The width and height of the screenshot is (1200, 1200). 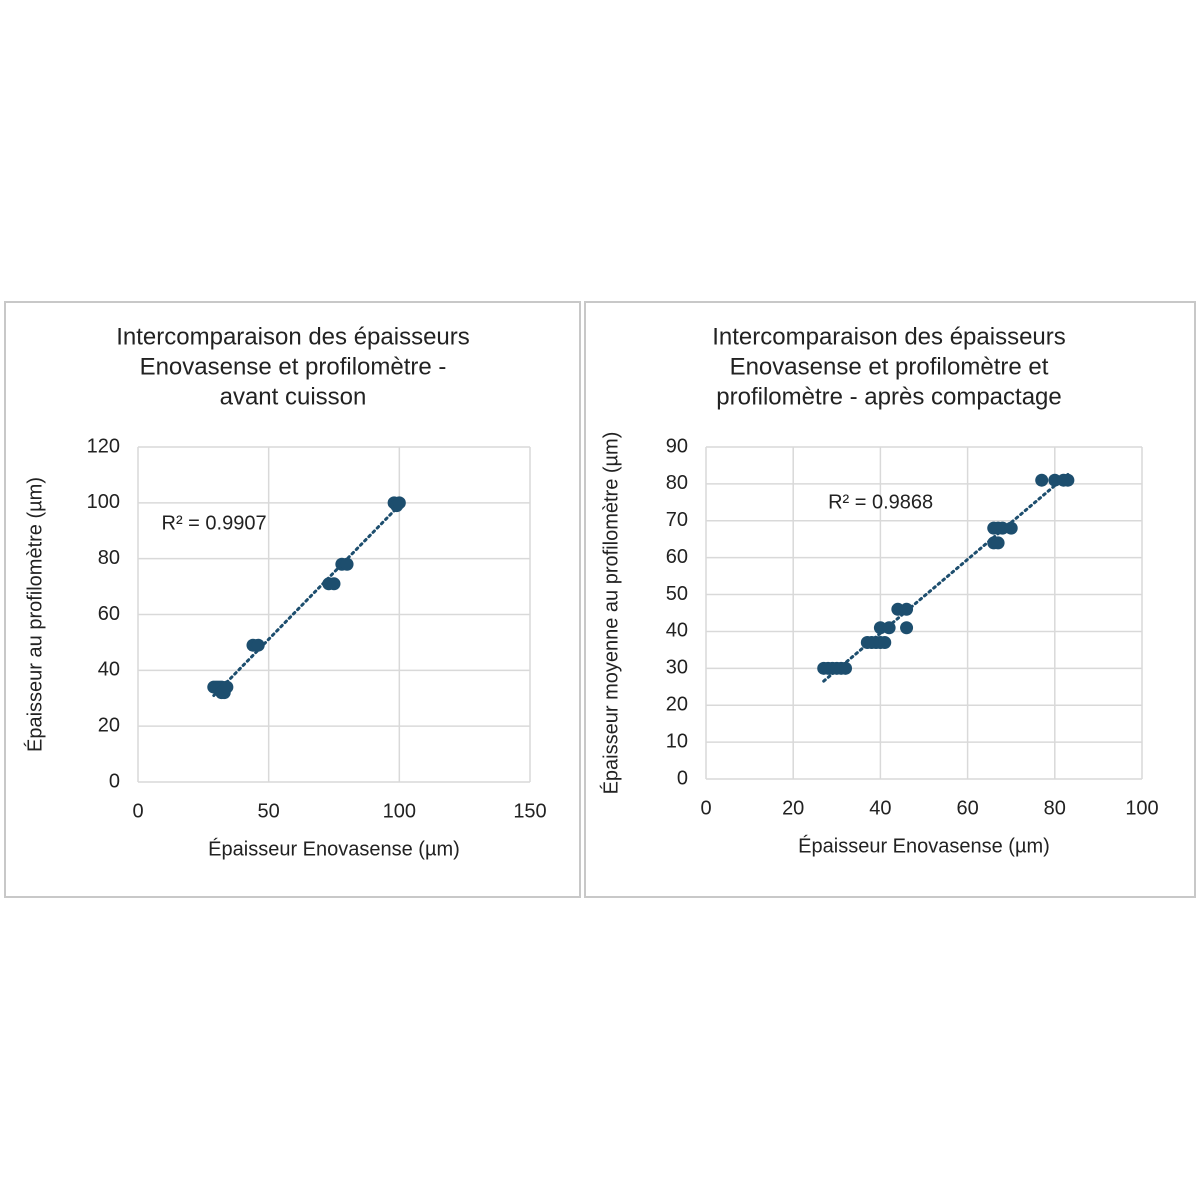 What do you see at coordinates (677, 741) in the screenshot?
I see `y-tick-label: 10` at bounding box center [677, 741].